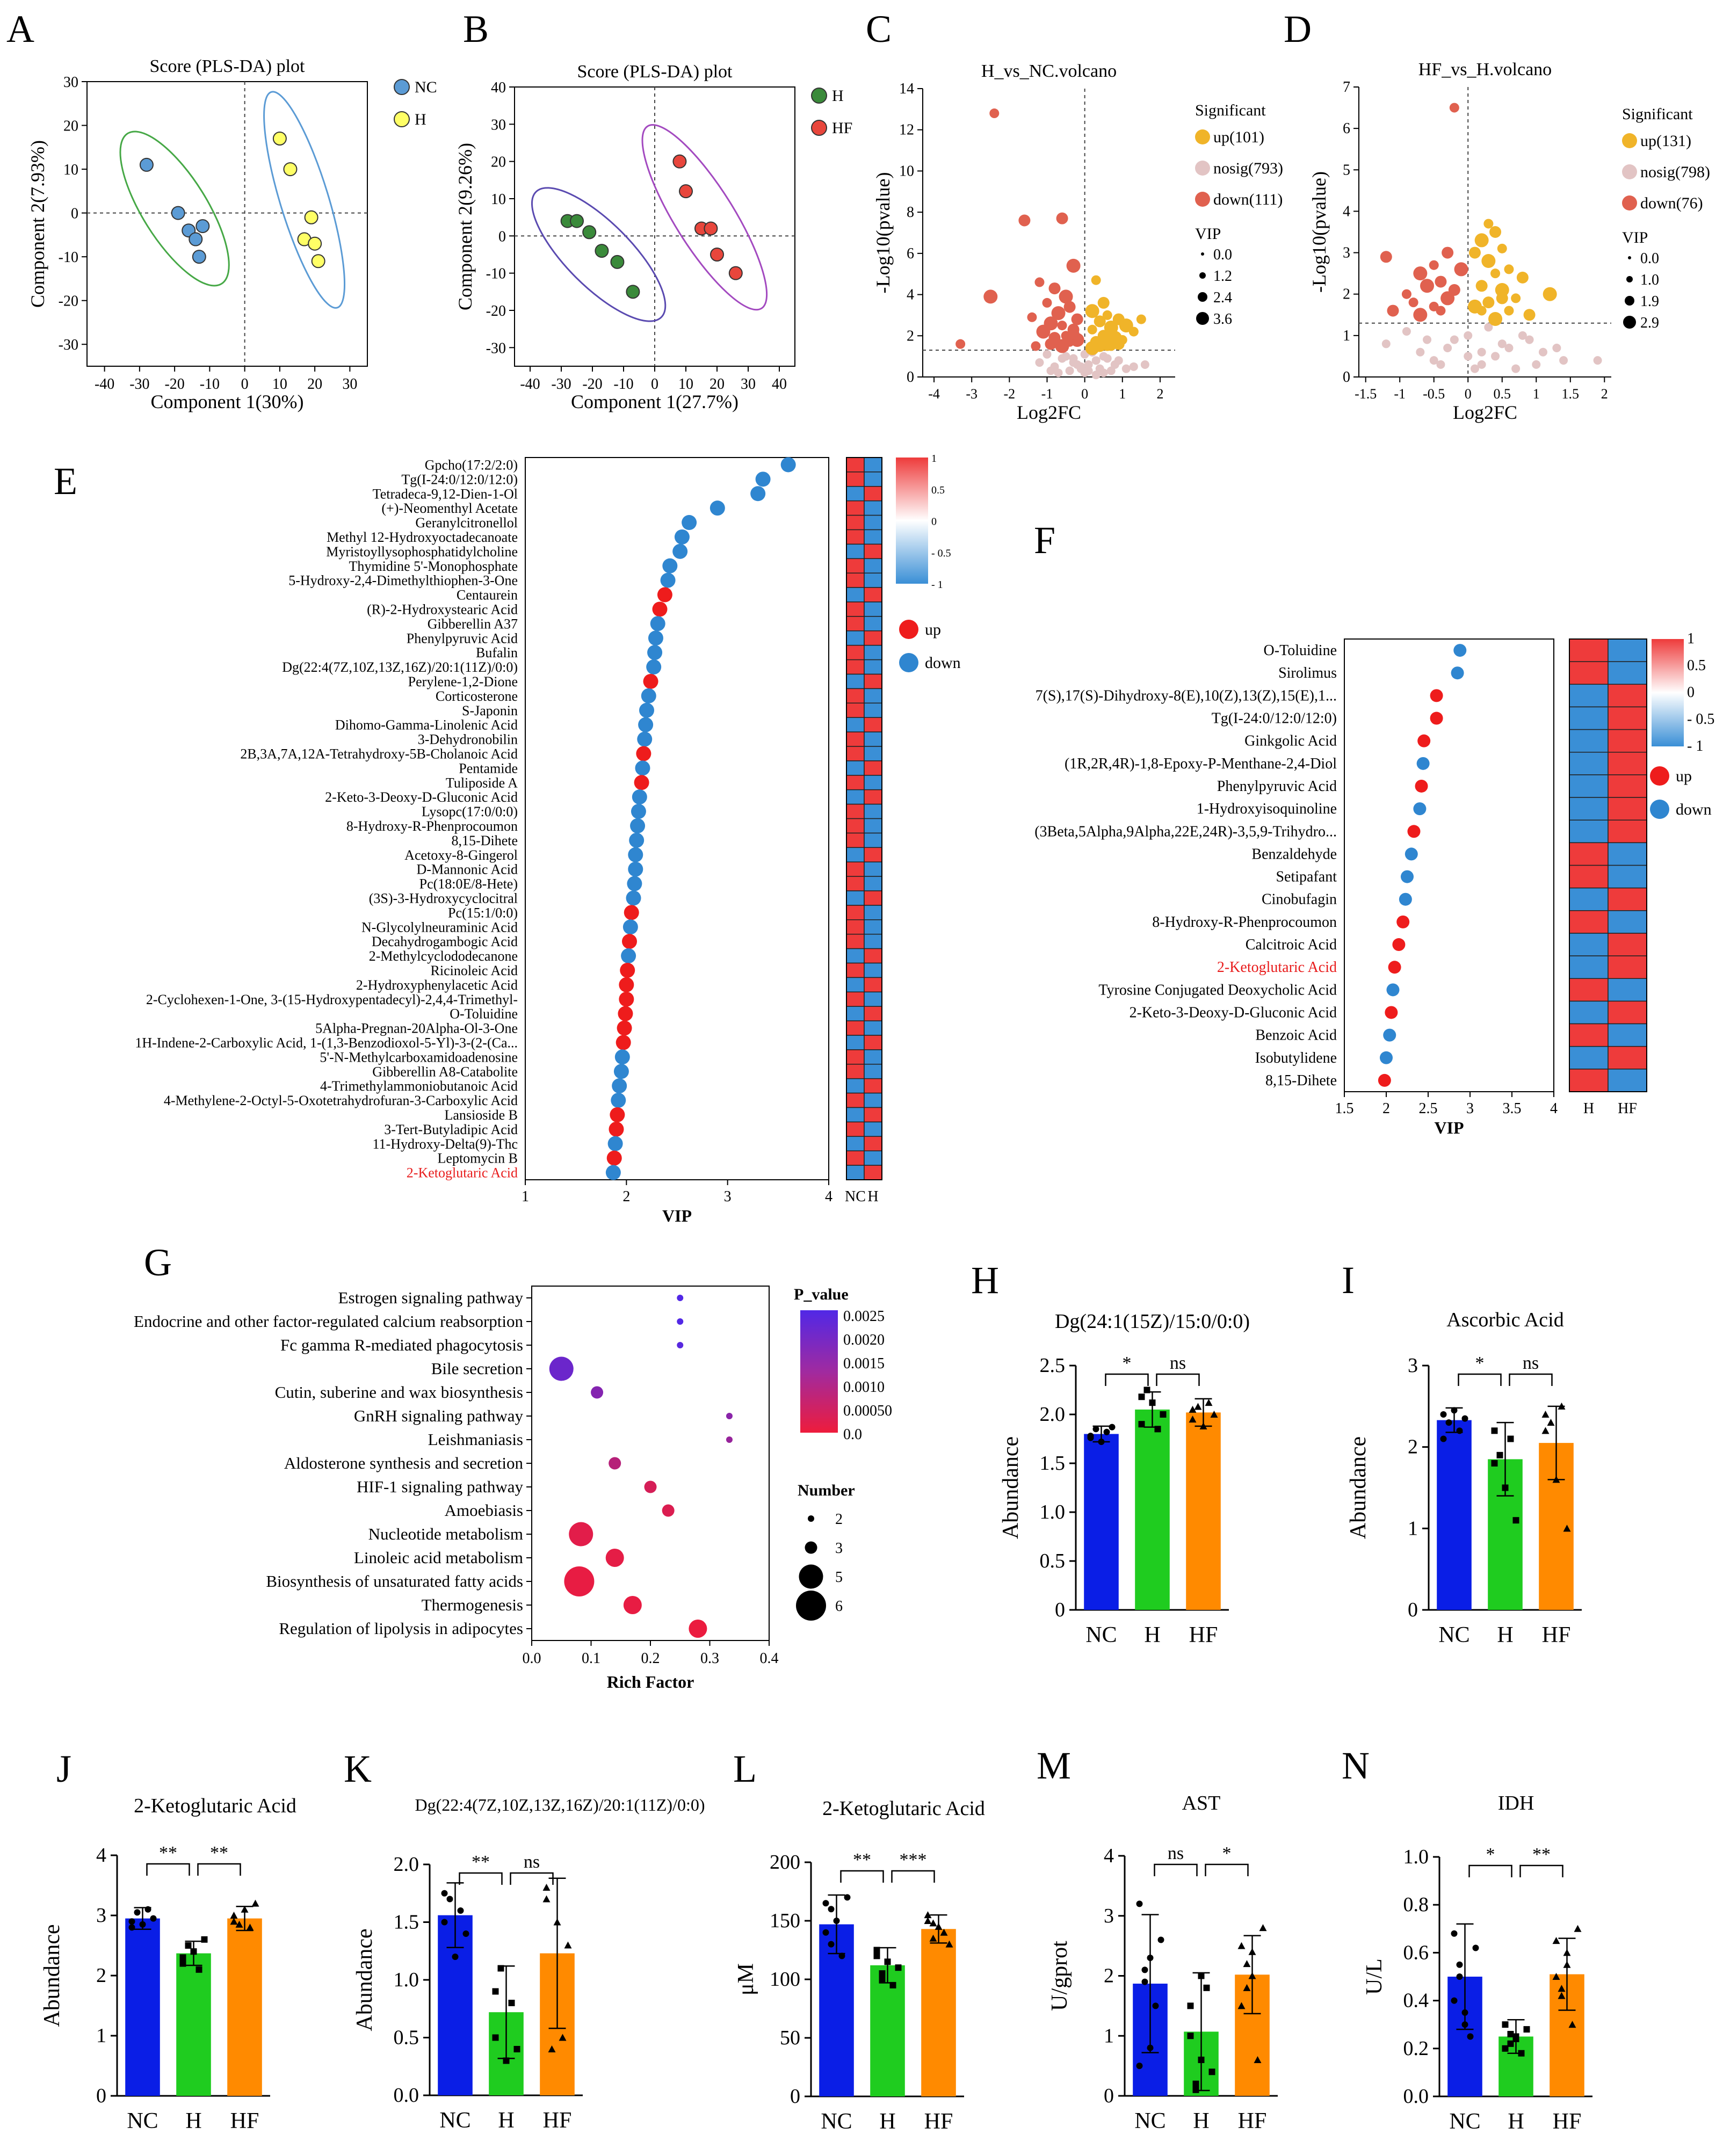 The width and height of the screenshot is (1723, 2156). What do you see at coordinates (496, 348) in the screenshot?
I see `y-tick-label: -30` at bounding box center [496, 348].